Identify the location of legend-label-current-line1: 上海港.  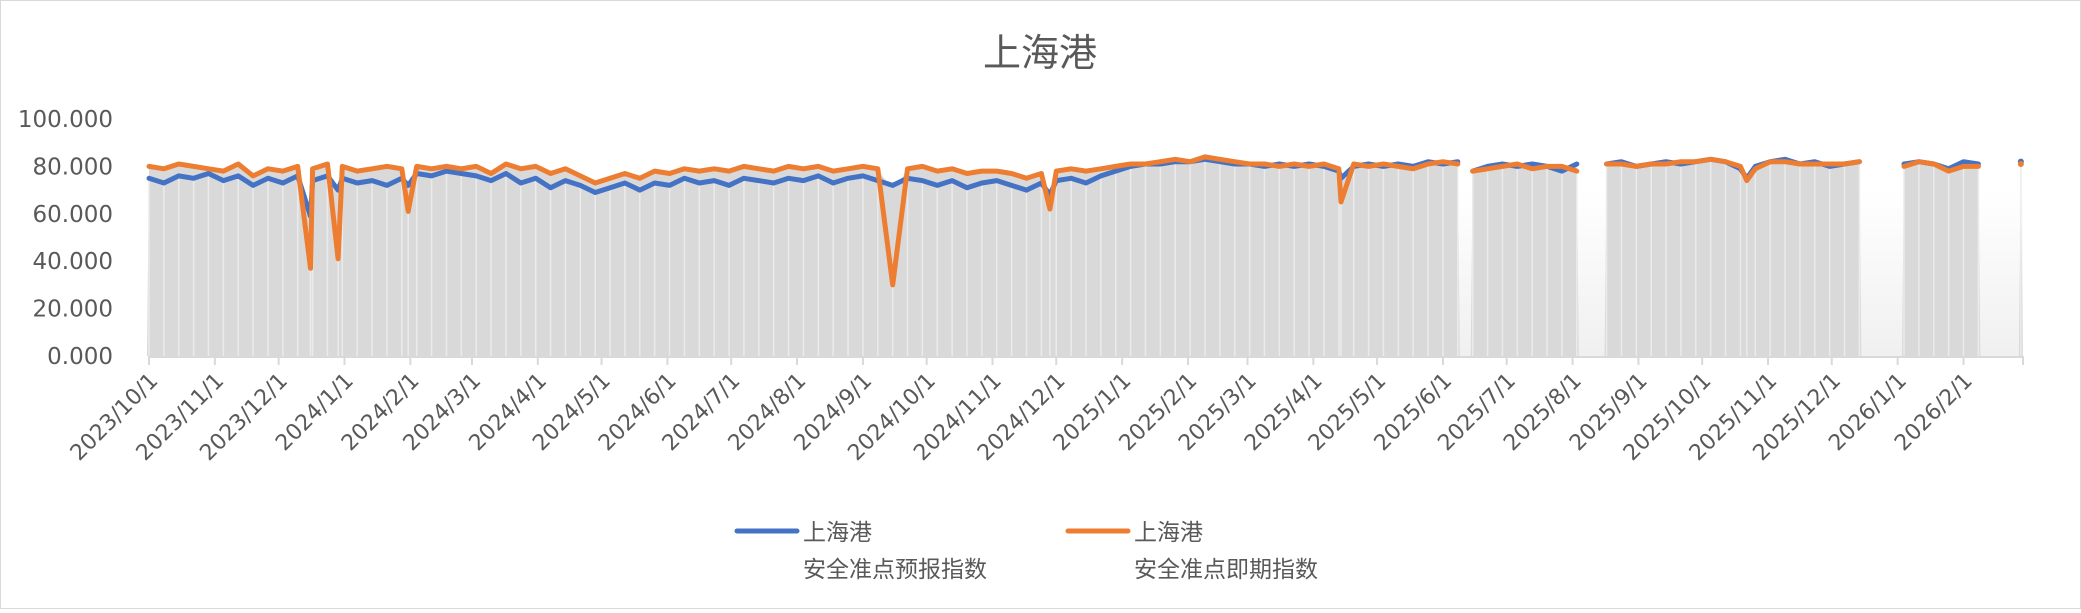
(1168, 533).